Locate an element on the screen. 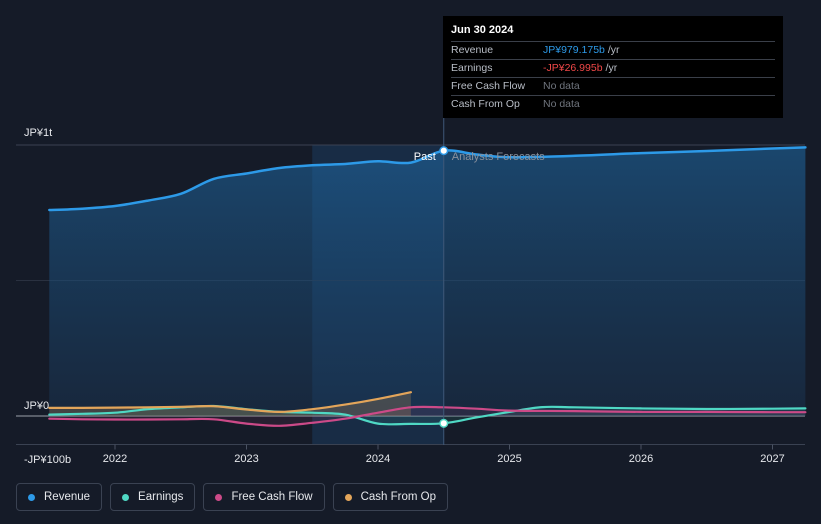  legend-item-revenue: Revenue is located at coordinates (59, 497).